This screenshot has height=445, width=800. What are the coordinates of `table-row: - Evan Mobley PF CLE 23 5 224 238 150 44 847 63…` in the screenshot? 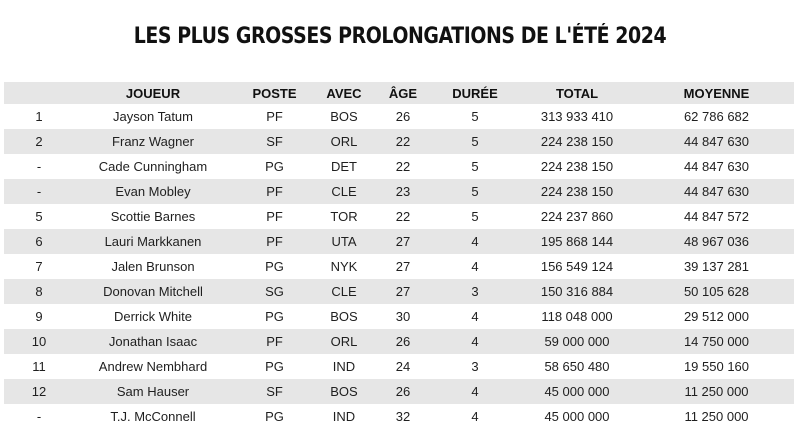 It's located at (399, 191).